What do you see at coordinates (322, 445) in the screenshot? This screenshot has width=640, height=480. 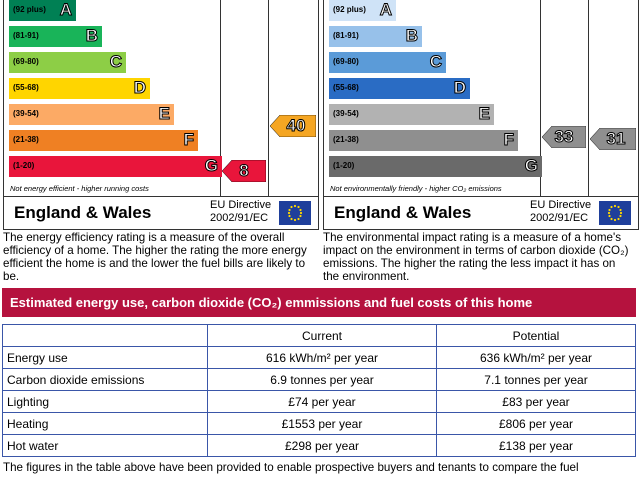 I see `row-current: £298 per year` at bounding box center [322, 445].